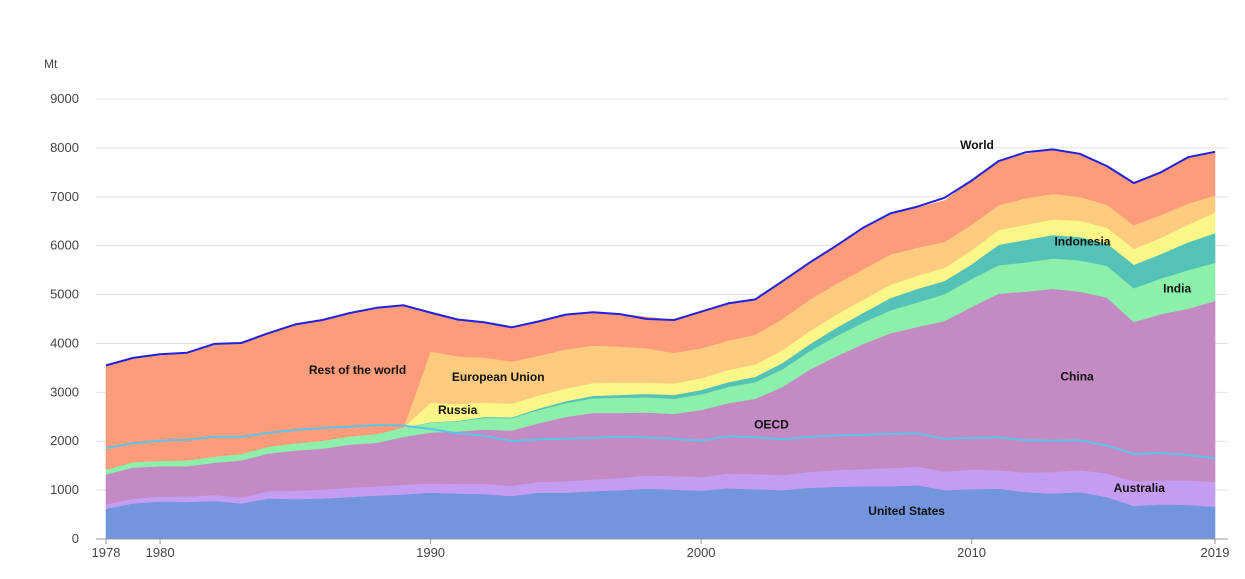 This screenshot has height=579, width=1245. I want to click on x-tick-label: 1990, so click(430, 552).